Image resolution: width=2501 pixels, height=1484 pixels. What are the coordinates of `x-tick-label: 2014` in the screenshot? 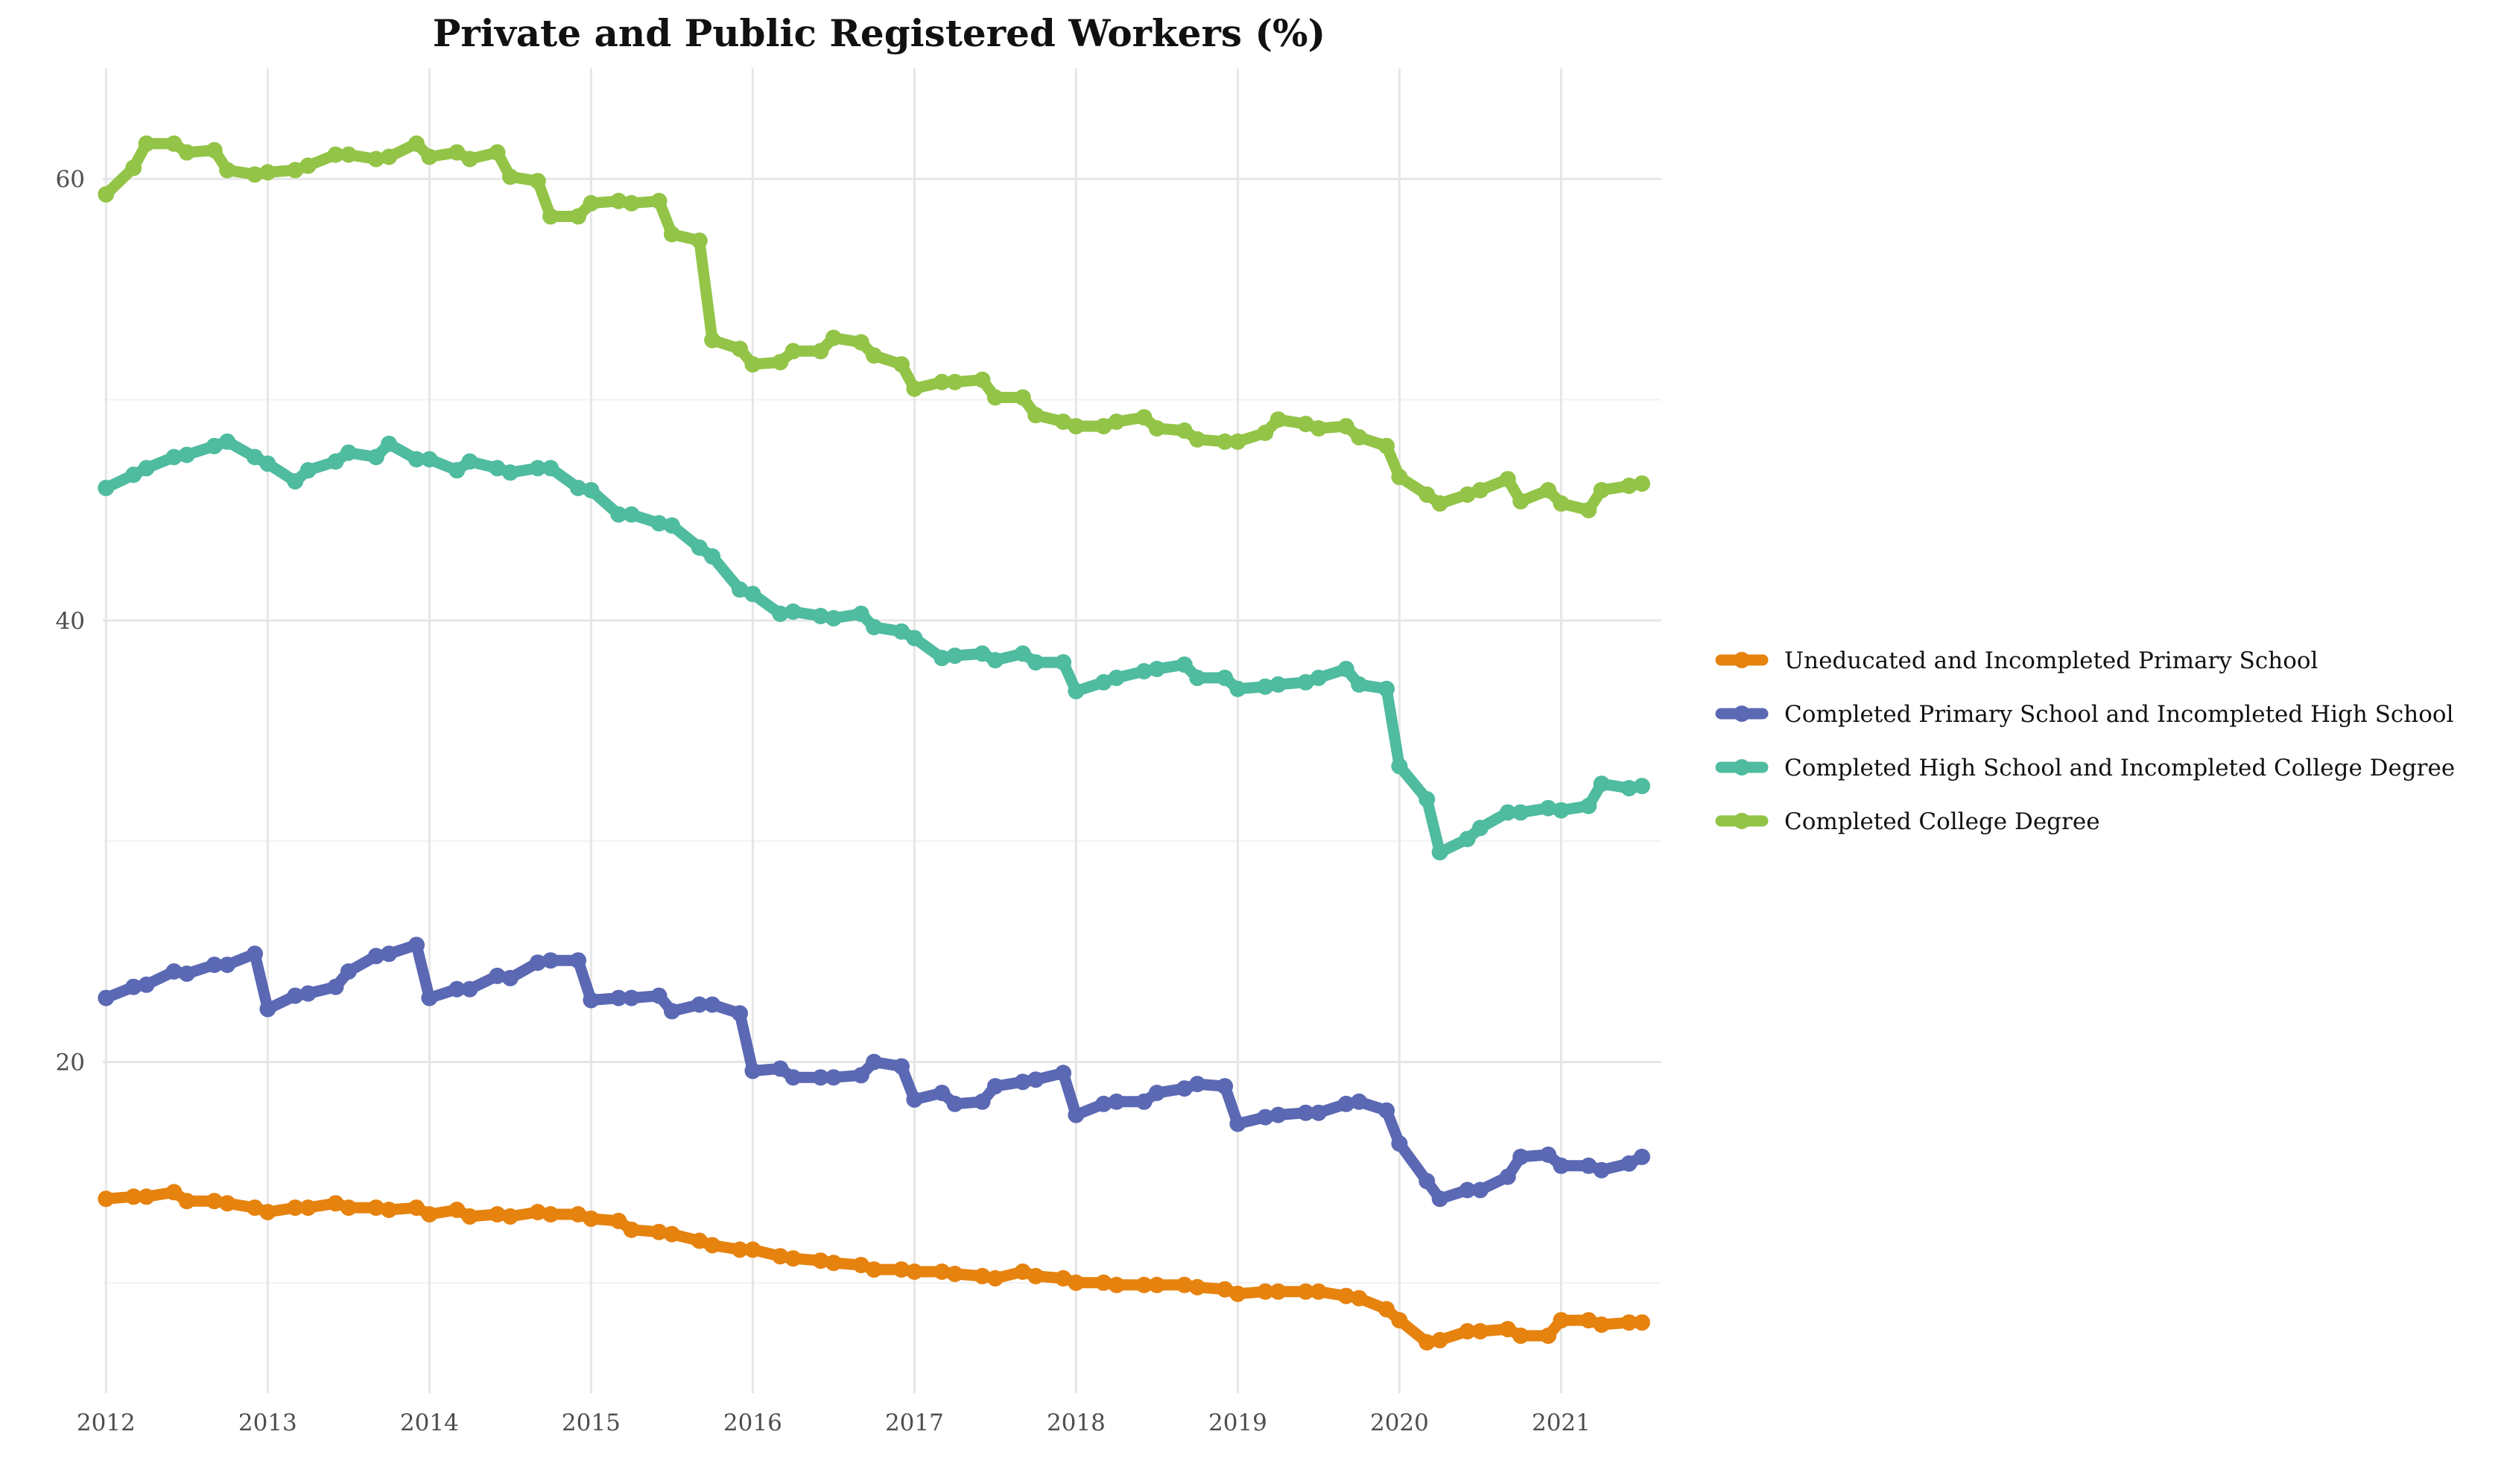 It's located at (430, 1423).